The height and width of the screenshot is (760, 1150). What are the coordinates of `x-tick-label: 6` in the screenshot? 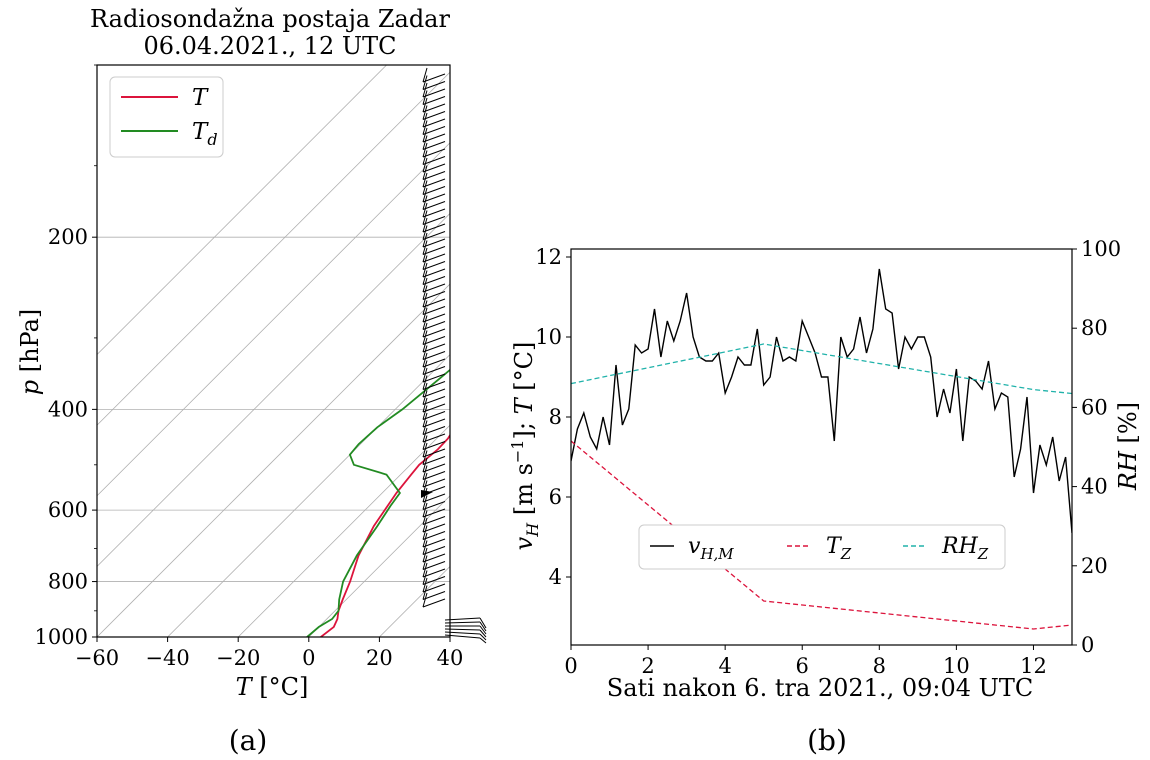 It's located at (802, 666).